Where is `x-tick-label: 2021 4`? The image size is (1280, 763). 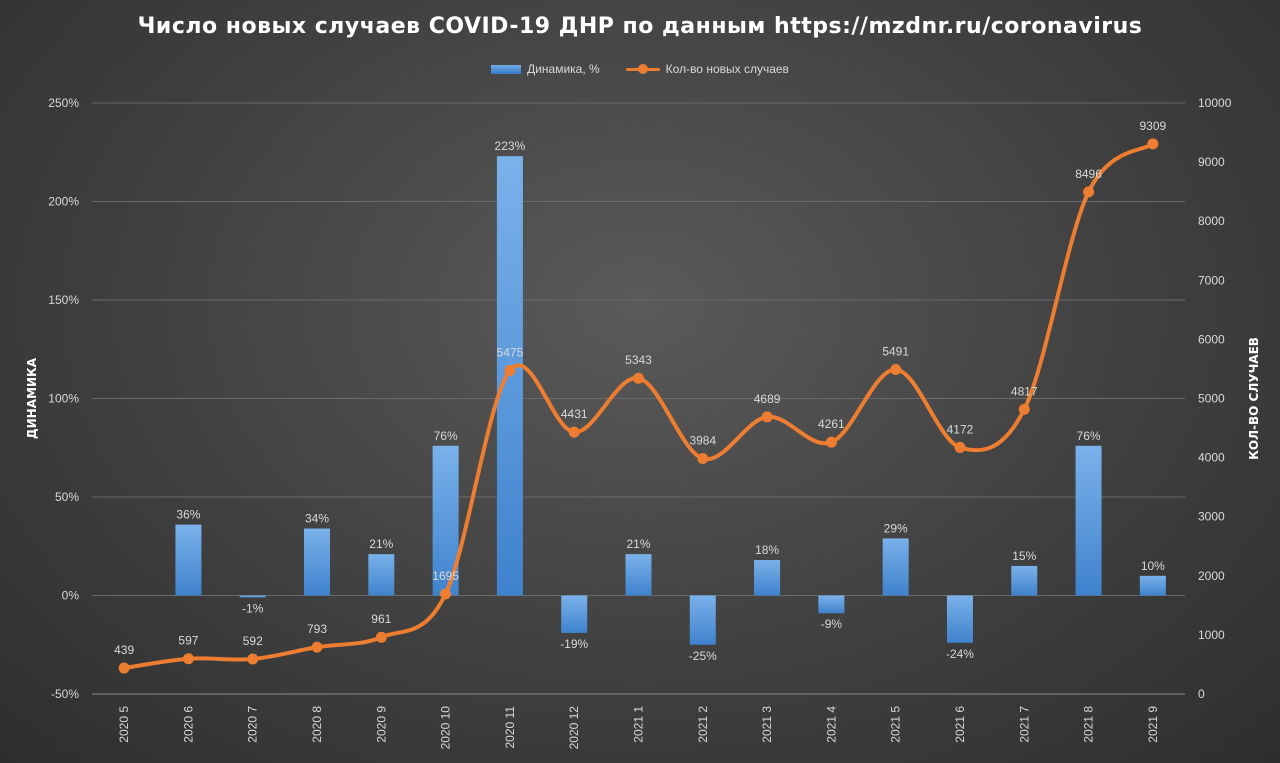
x-tick-label: 2021 4 is located at coordinates (831, 724).